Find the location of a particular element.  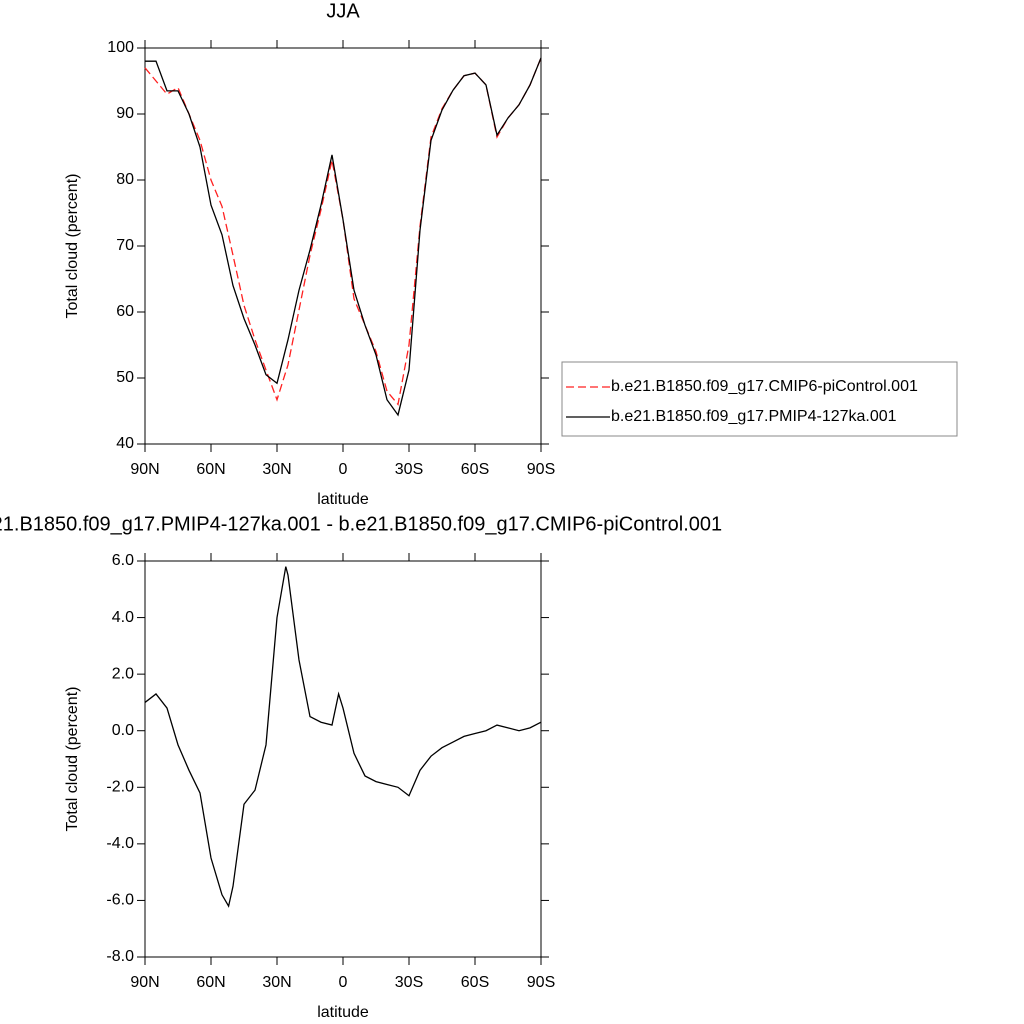

y-tick-label: 0.0 is located at coordinates (123, 730).